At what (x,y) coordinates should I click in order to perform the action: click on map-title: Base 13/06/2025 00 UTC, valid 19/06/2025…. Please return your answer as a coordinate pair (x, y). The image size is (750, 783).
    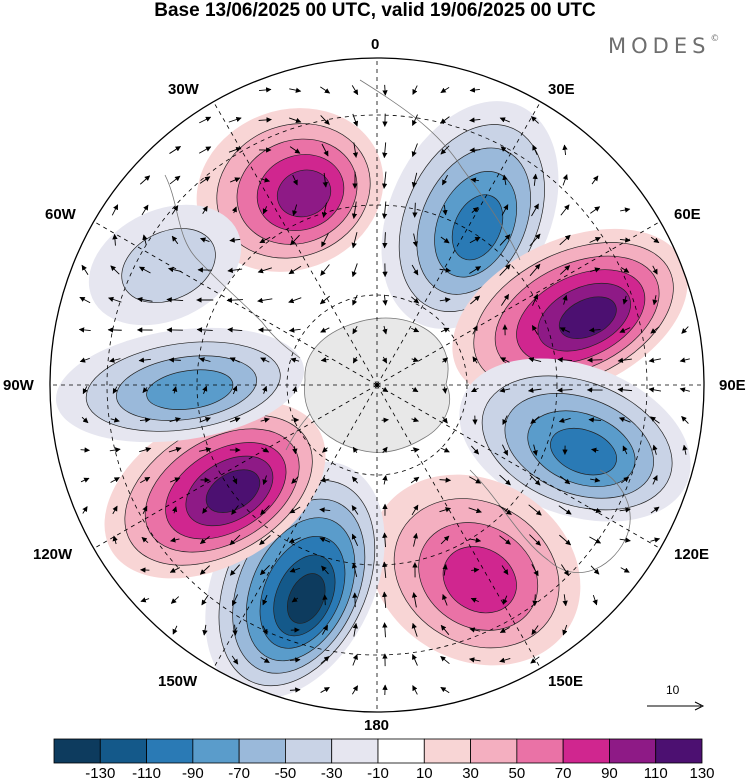
    Looking at the image, I should click on (375, 10).